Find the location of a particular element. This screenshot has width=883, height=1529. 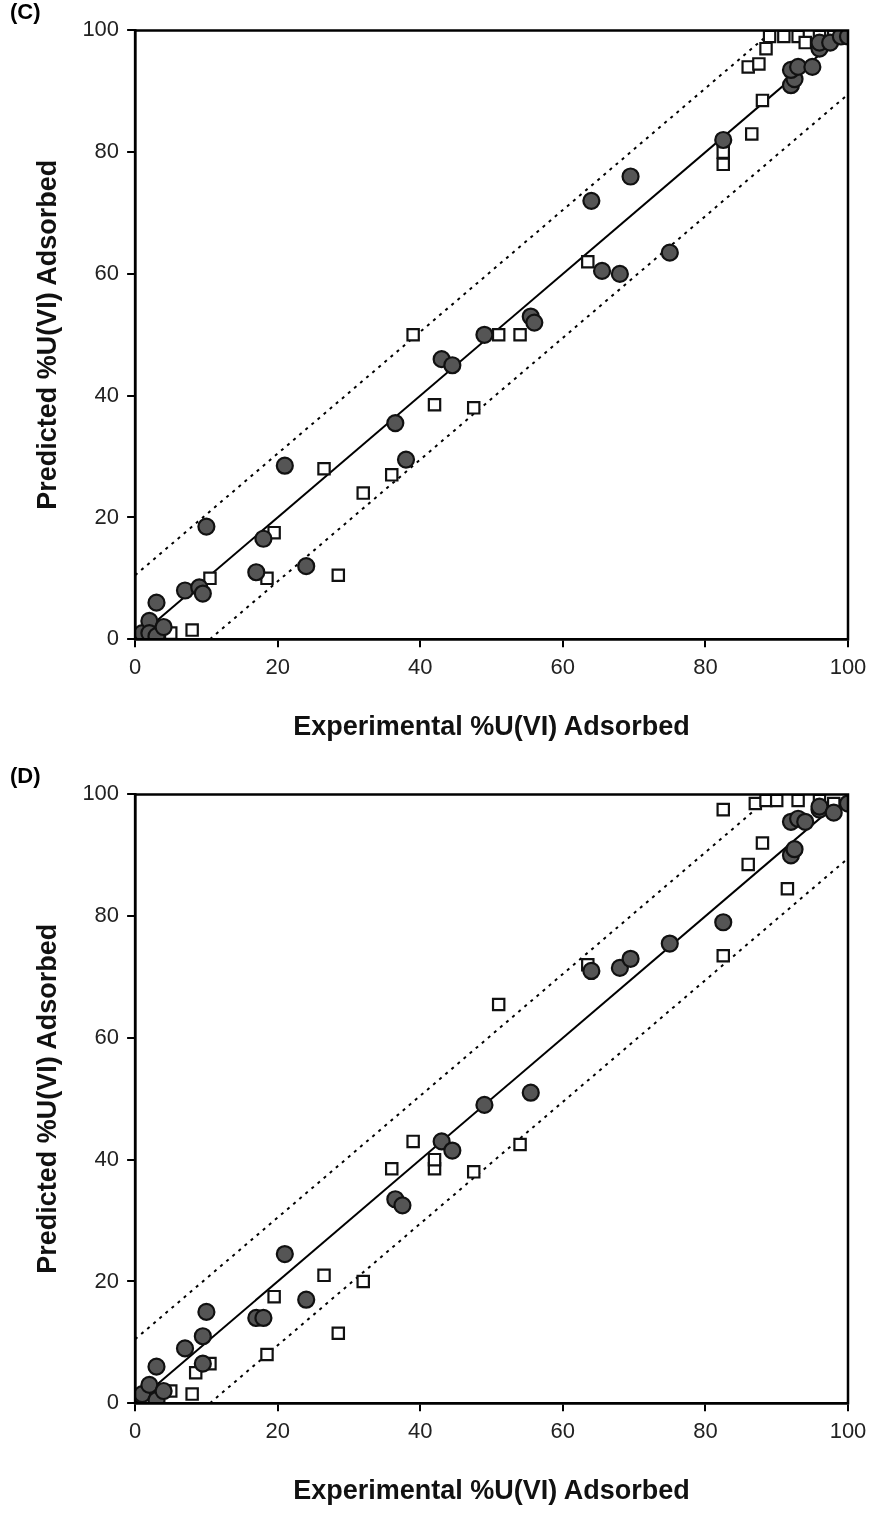

x-tick-label: 80 is located at coordinates (705, 667).